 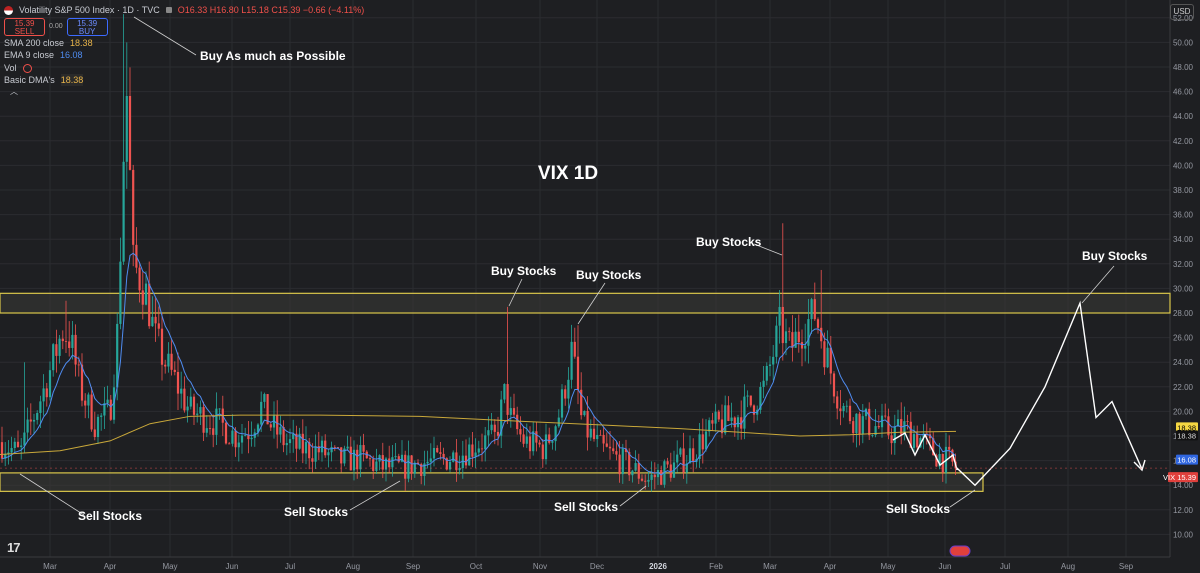 I want to click on x-tick-label: Oct, so click(x=476, y=566).